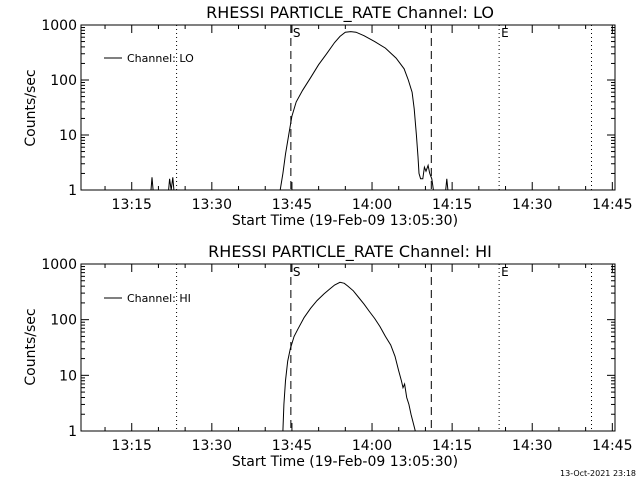 This screenshot has width=640, height=484. I want to click on legend-label: Channel: HI, so click(159, 298).